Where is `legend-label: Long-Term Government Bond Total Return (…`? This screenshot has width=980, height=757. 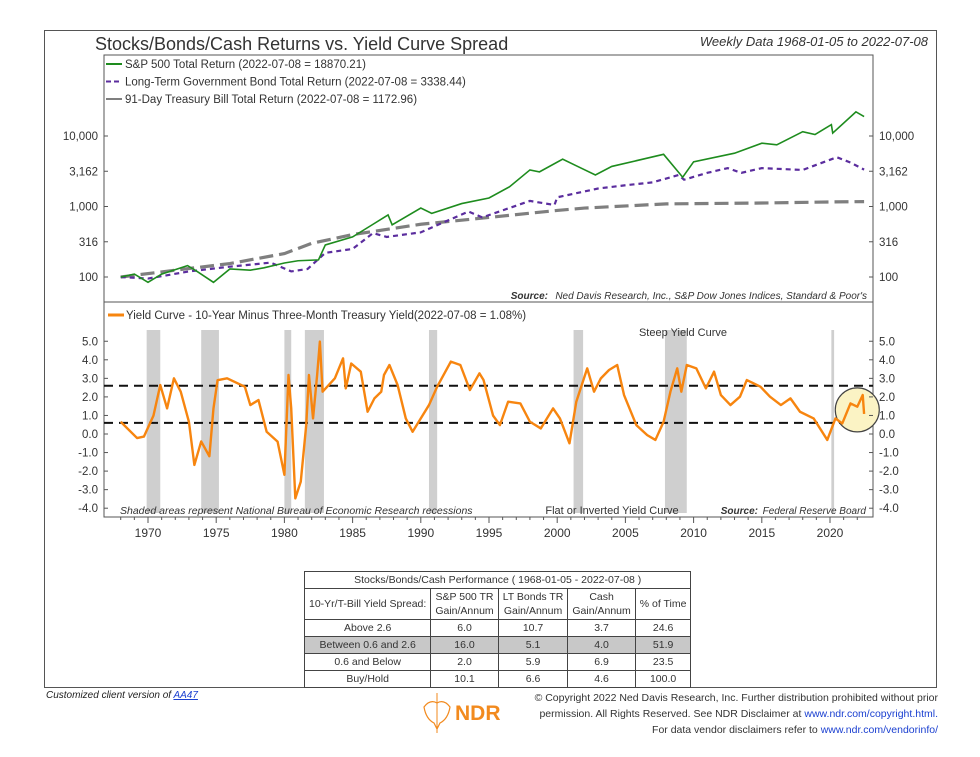 legend-label: Long-Term Government Bond Total Return (… is located at coordinates (295, 83).